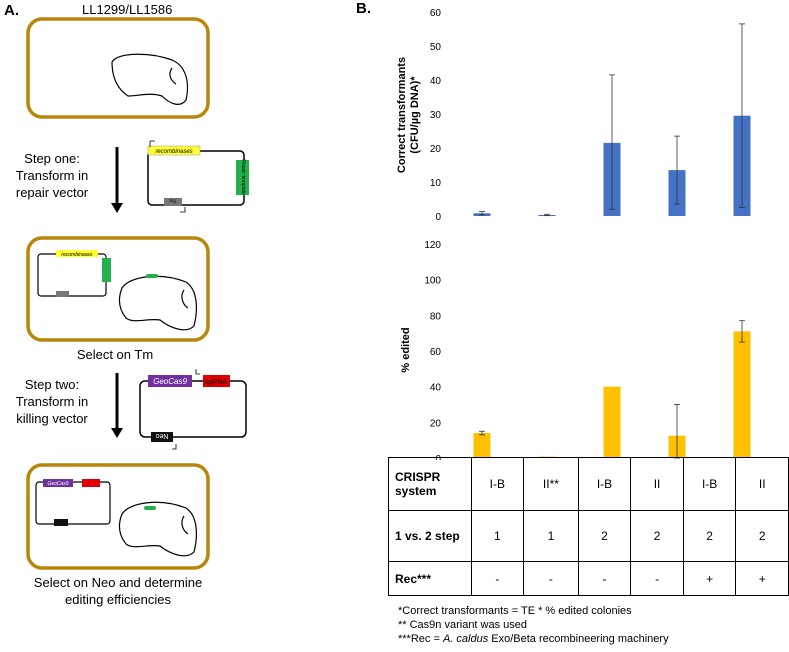 The image size is (789, 652). What do you see at coordinates (11, 10) in the screenshot?
I see `panel-a-letter: A.` at bounding box center [11, 10].